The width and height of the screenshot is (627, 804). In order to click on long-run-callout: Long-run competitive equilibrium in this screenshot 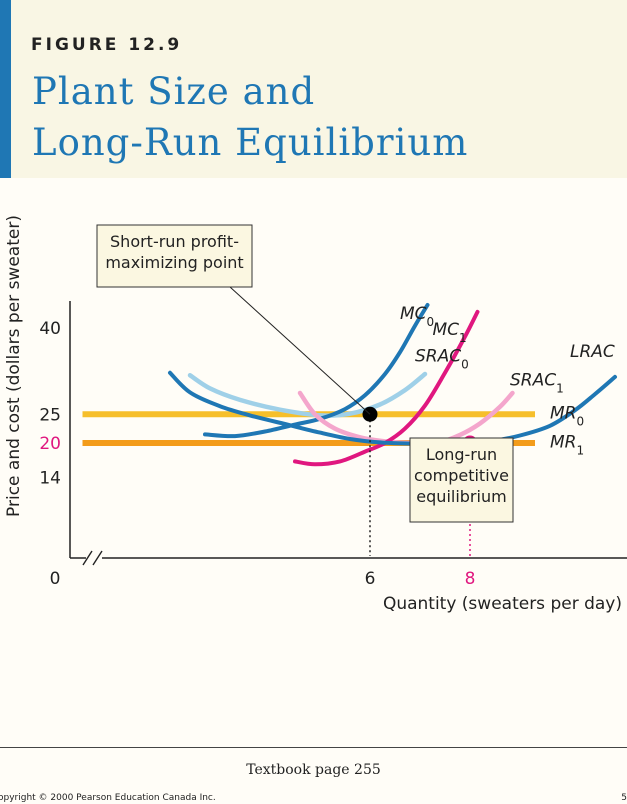, I will do `click(461, 480)`.